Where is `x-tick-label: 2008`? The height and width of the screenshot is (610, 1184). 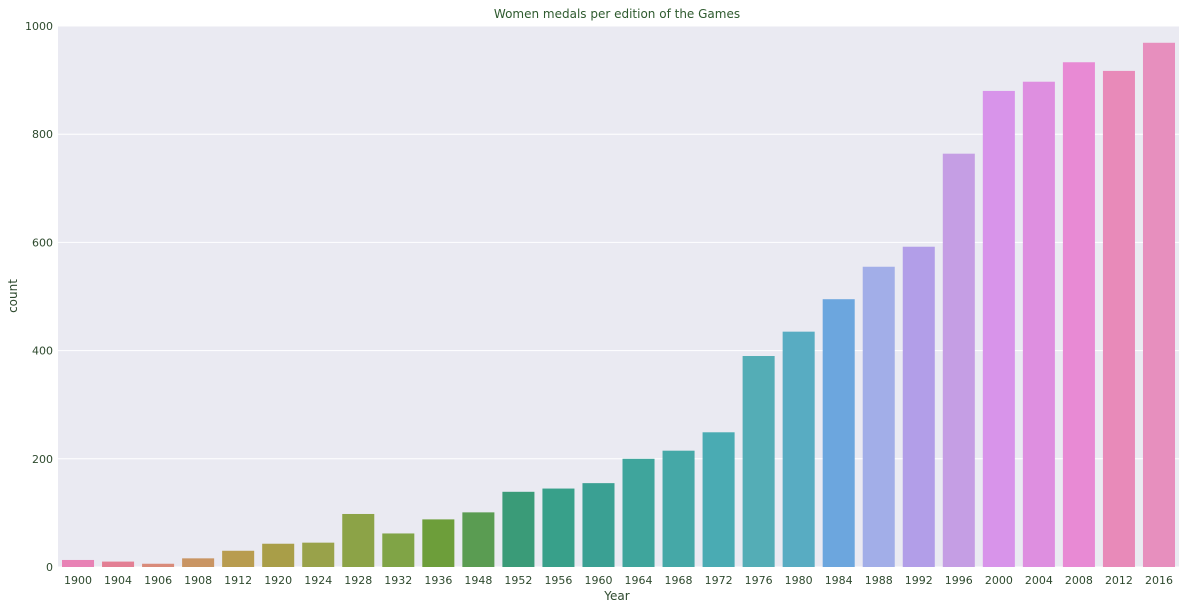
x-tick-label: 2008 is located at coordinates (1079, 580).